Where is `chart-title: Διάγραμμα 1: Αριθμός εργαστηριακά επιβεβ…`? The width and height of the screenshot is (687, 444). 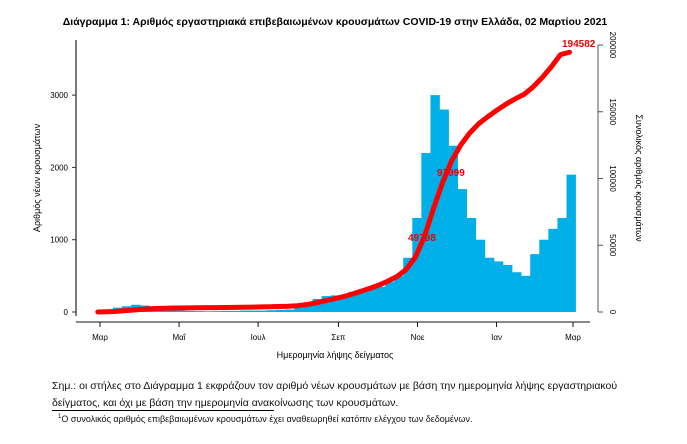 chart-title: Διάγραμμα 1: Αριθμός εργαστηριακά επιβεβ… is located at coordinates (335, 22).